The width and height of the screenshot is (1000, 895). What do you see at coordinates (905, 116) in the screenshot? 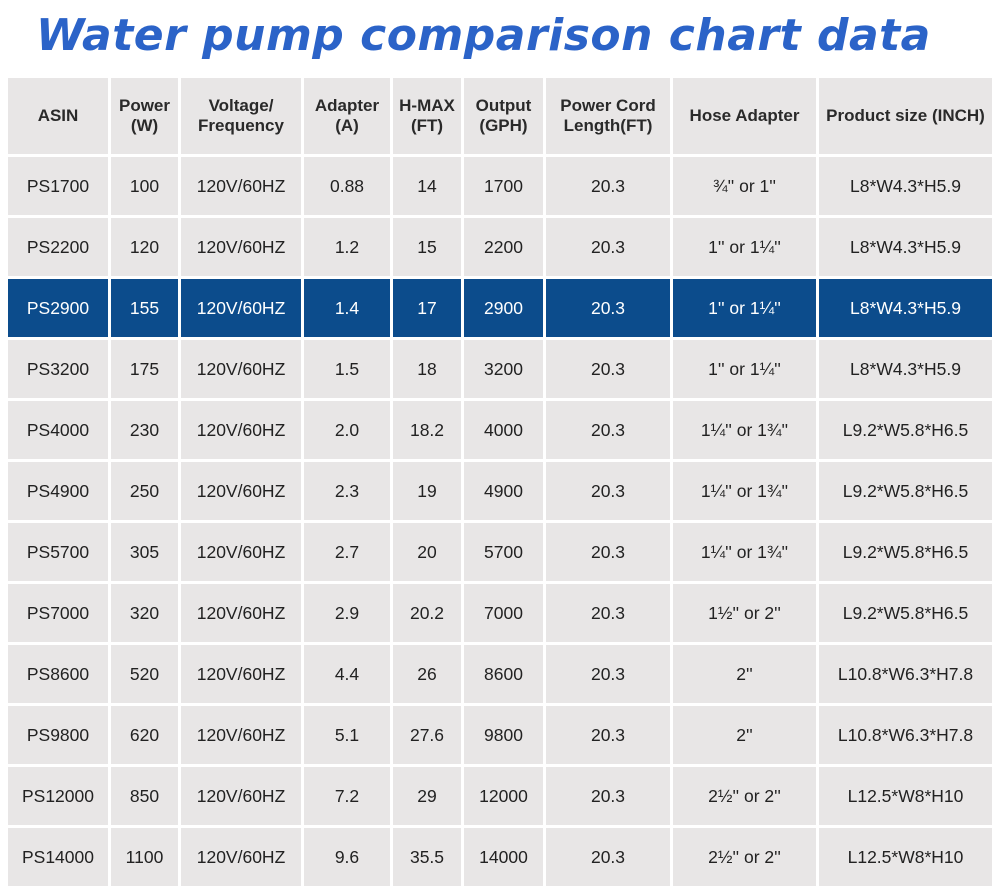
I see `header-product-size: Product size (INCH)` at bounding box center [905, 116].